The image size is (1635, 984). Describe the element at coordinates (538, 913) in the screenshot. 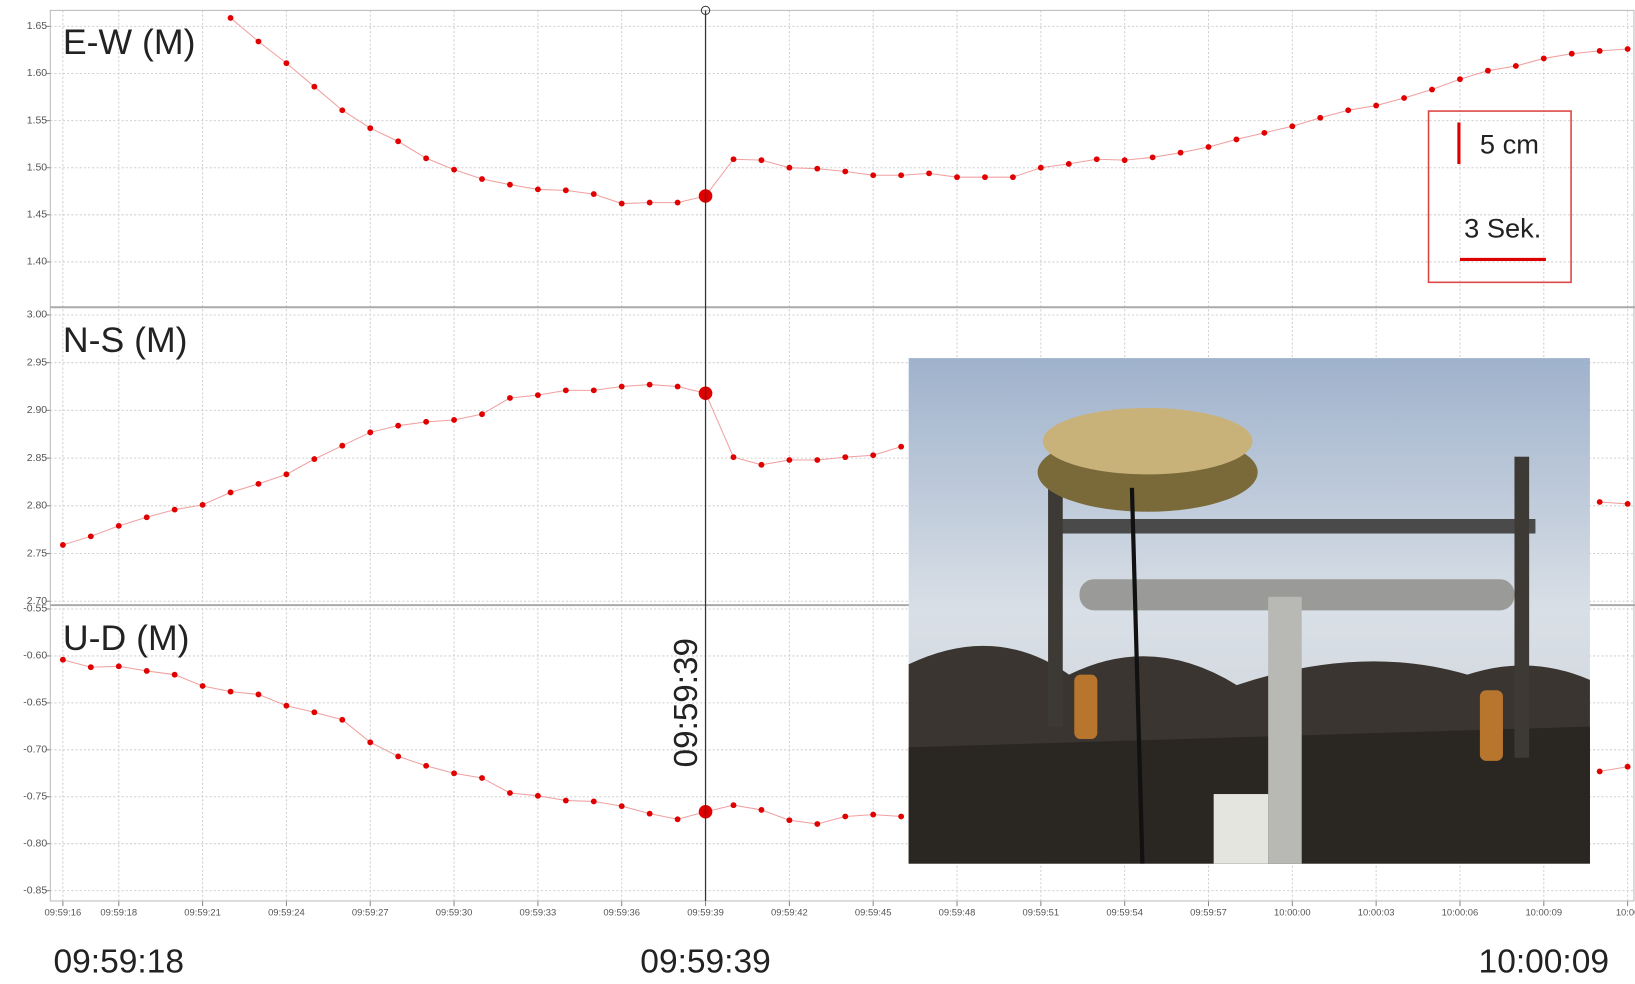

I see `x-tick-label: 09:59:33` at that location.